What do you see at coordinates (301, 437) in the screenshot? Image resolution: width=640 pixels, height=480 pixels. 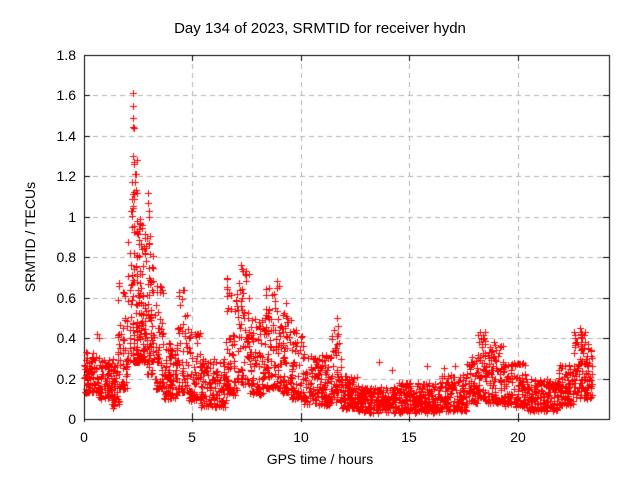 I see `x-tick-label: 10` at bounding box center [301, 437].